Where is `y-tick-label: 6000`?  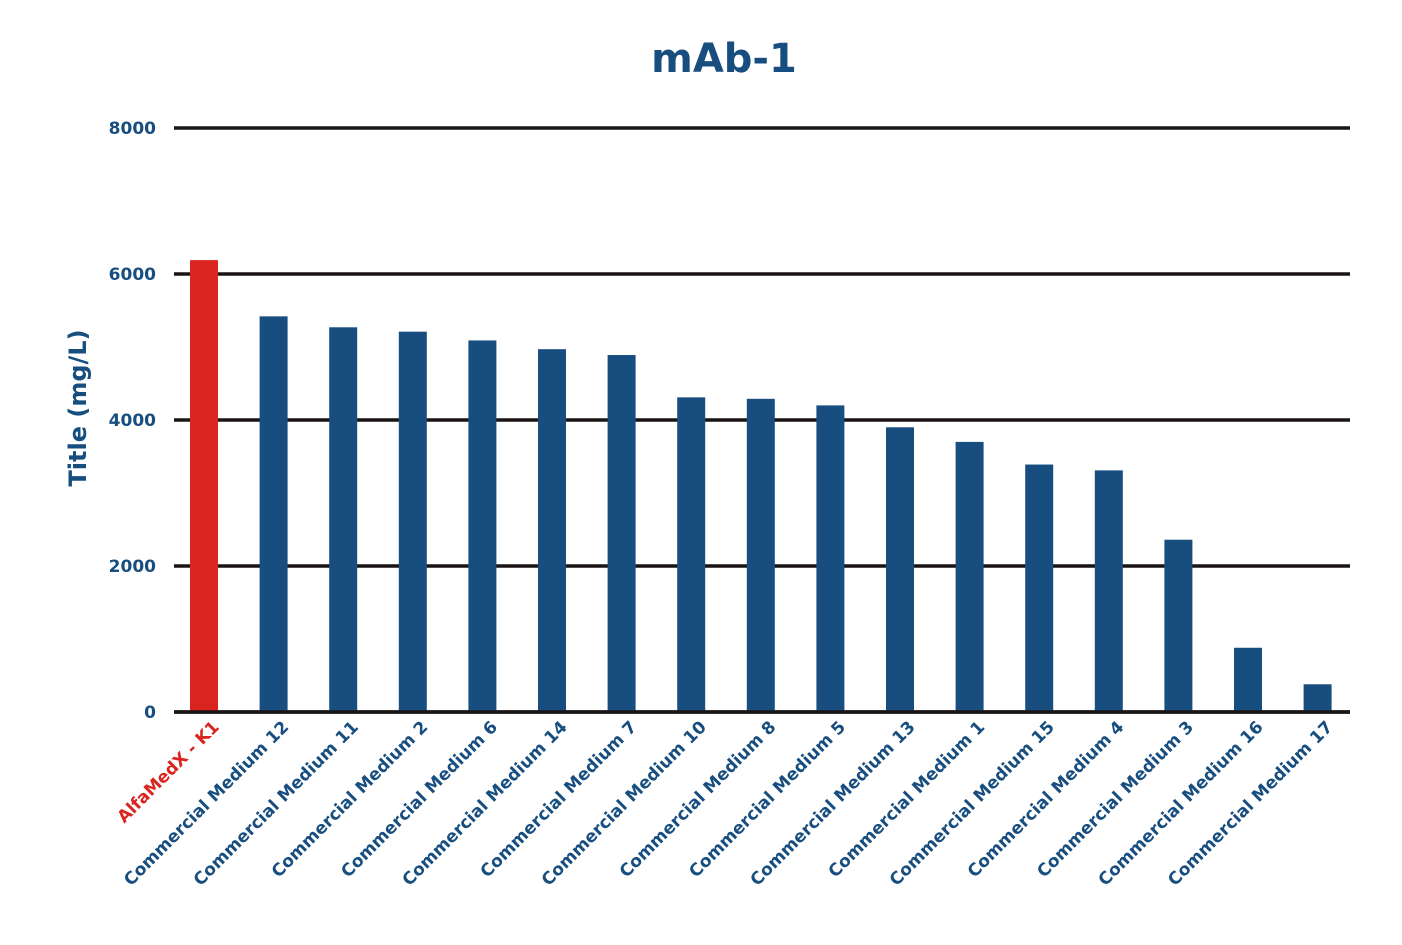 y-tick-label: 6000 is located at coordinates (132, 275).